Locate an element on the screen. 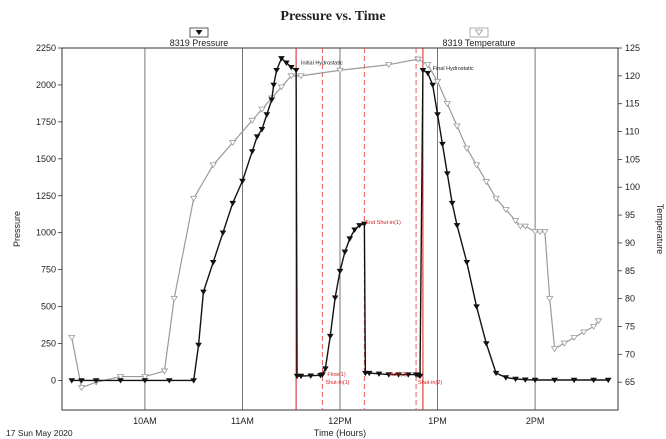 The image size is (666, 439). y-right-tick-label: 90 is located at coordinates (630, 243).